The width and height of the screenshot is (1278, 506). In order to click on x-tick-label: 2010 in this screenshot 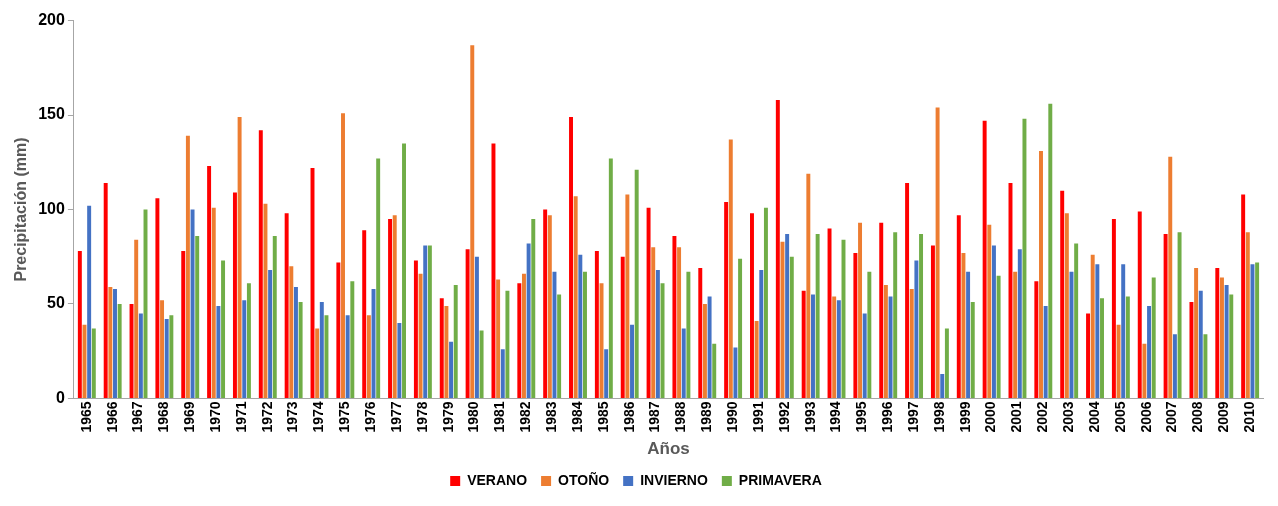, I will do `click(1248, 417)`.